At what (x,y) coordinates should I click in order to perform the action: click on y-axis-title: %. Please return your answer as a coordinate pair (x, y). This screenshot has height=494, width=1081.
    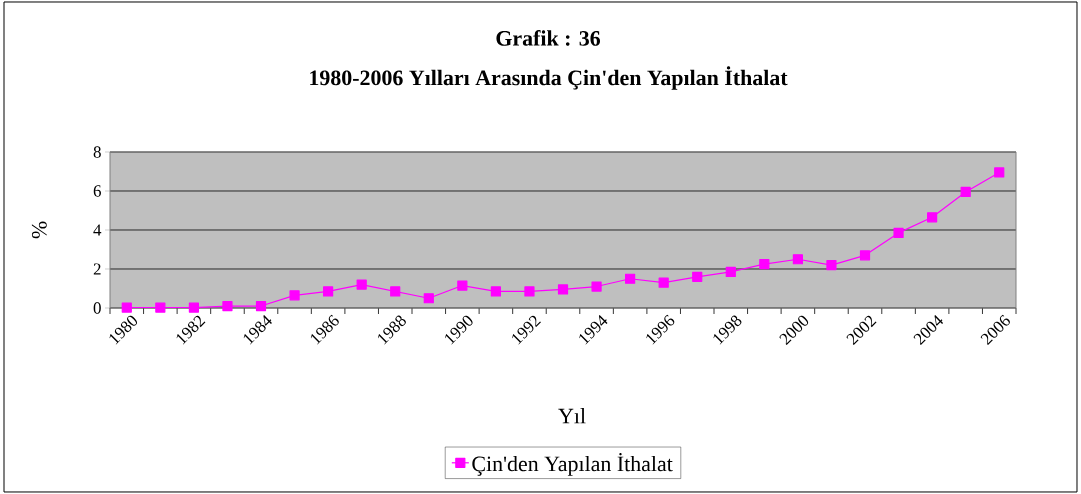
    Looking at the image, I should click on (39, 230).